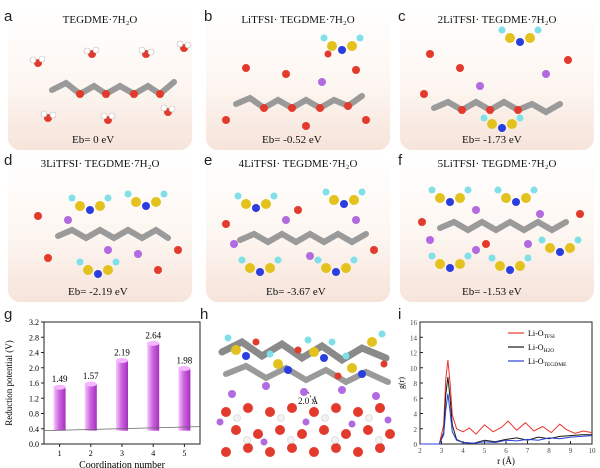 The height and width of the screenshot is (468, 600). Describe the element at coordinates (296, 82) in the screenshot. I see `molecule-b-image` at that location.